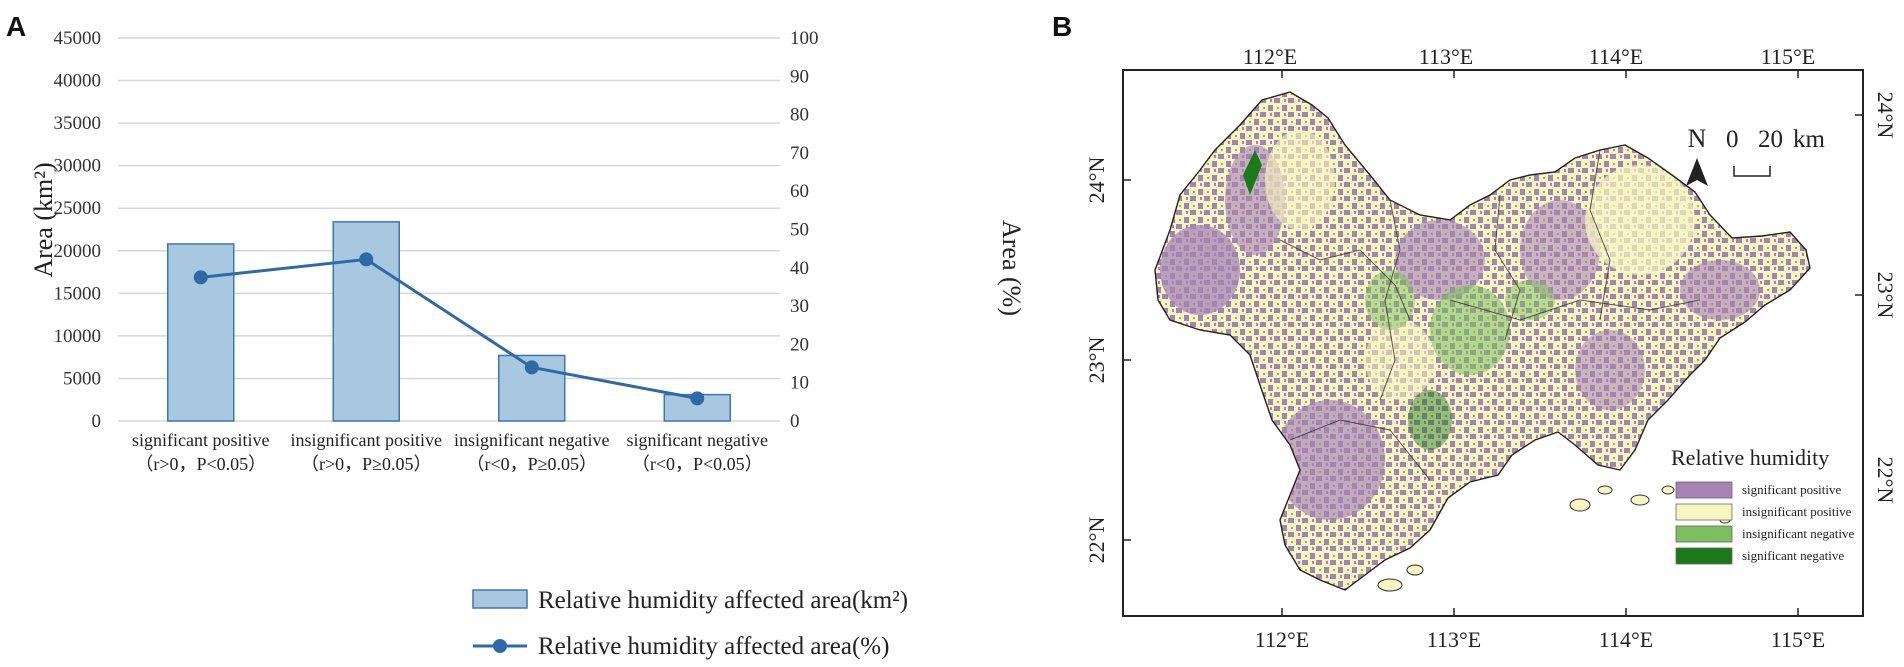  I want to click on right-tick-label: 60, so click(799, 191).